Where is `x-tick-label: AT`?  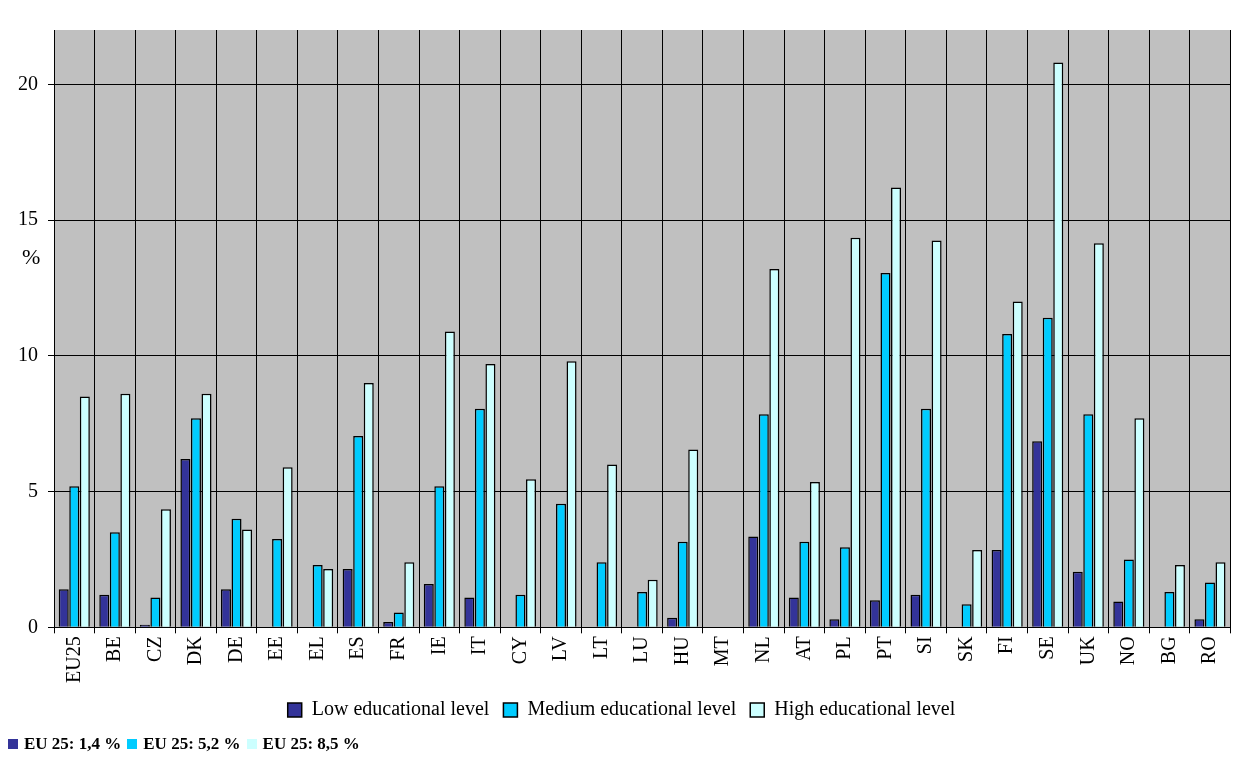 x-tick-label: AT is located at coordinates (802, 648).